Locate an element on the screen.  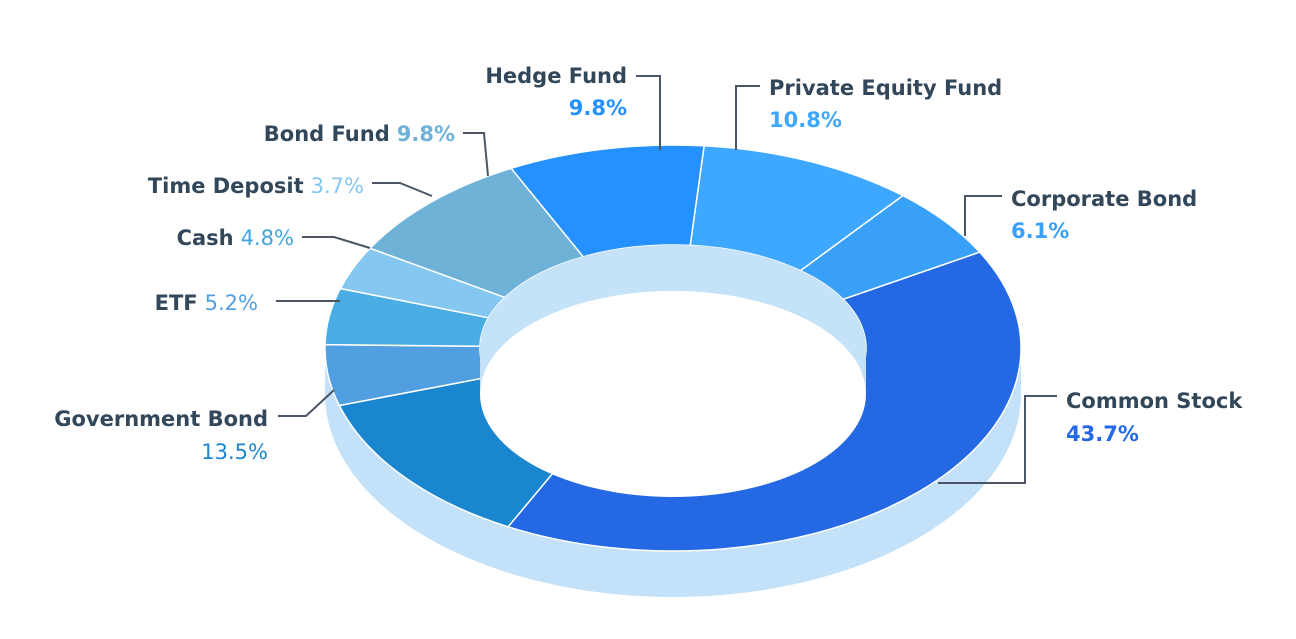
center-hole is located at coordinates (673, 394).